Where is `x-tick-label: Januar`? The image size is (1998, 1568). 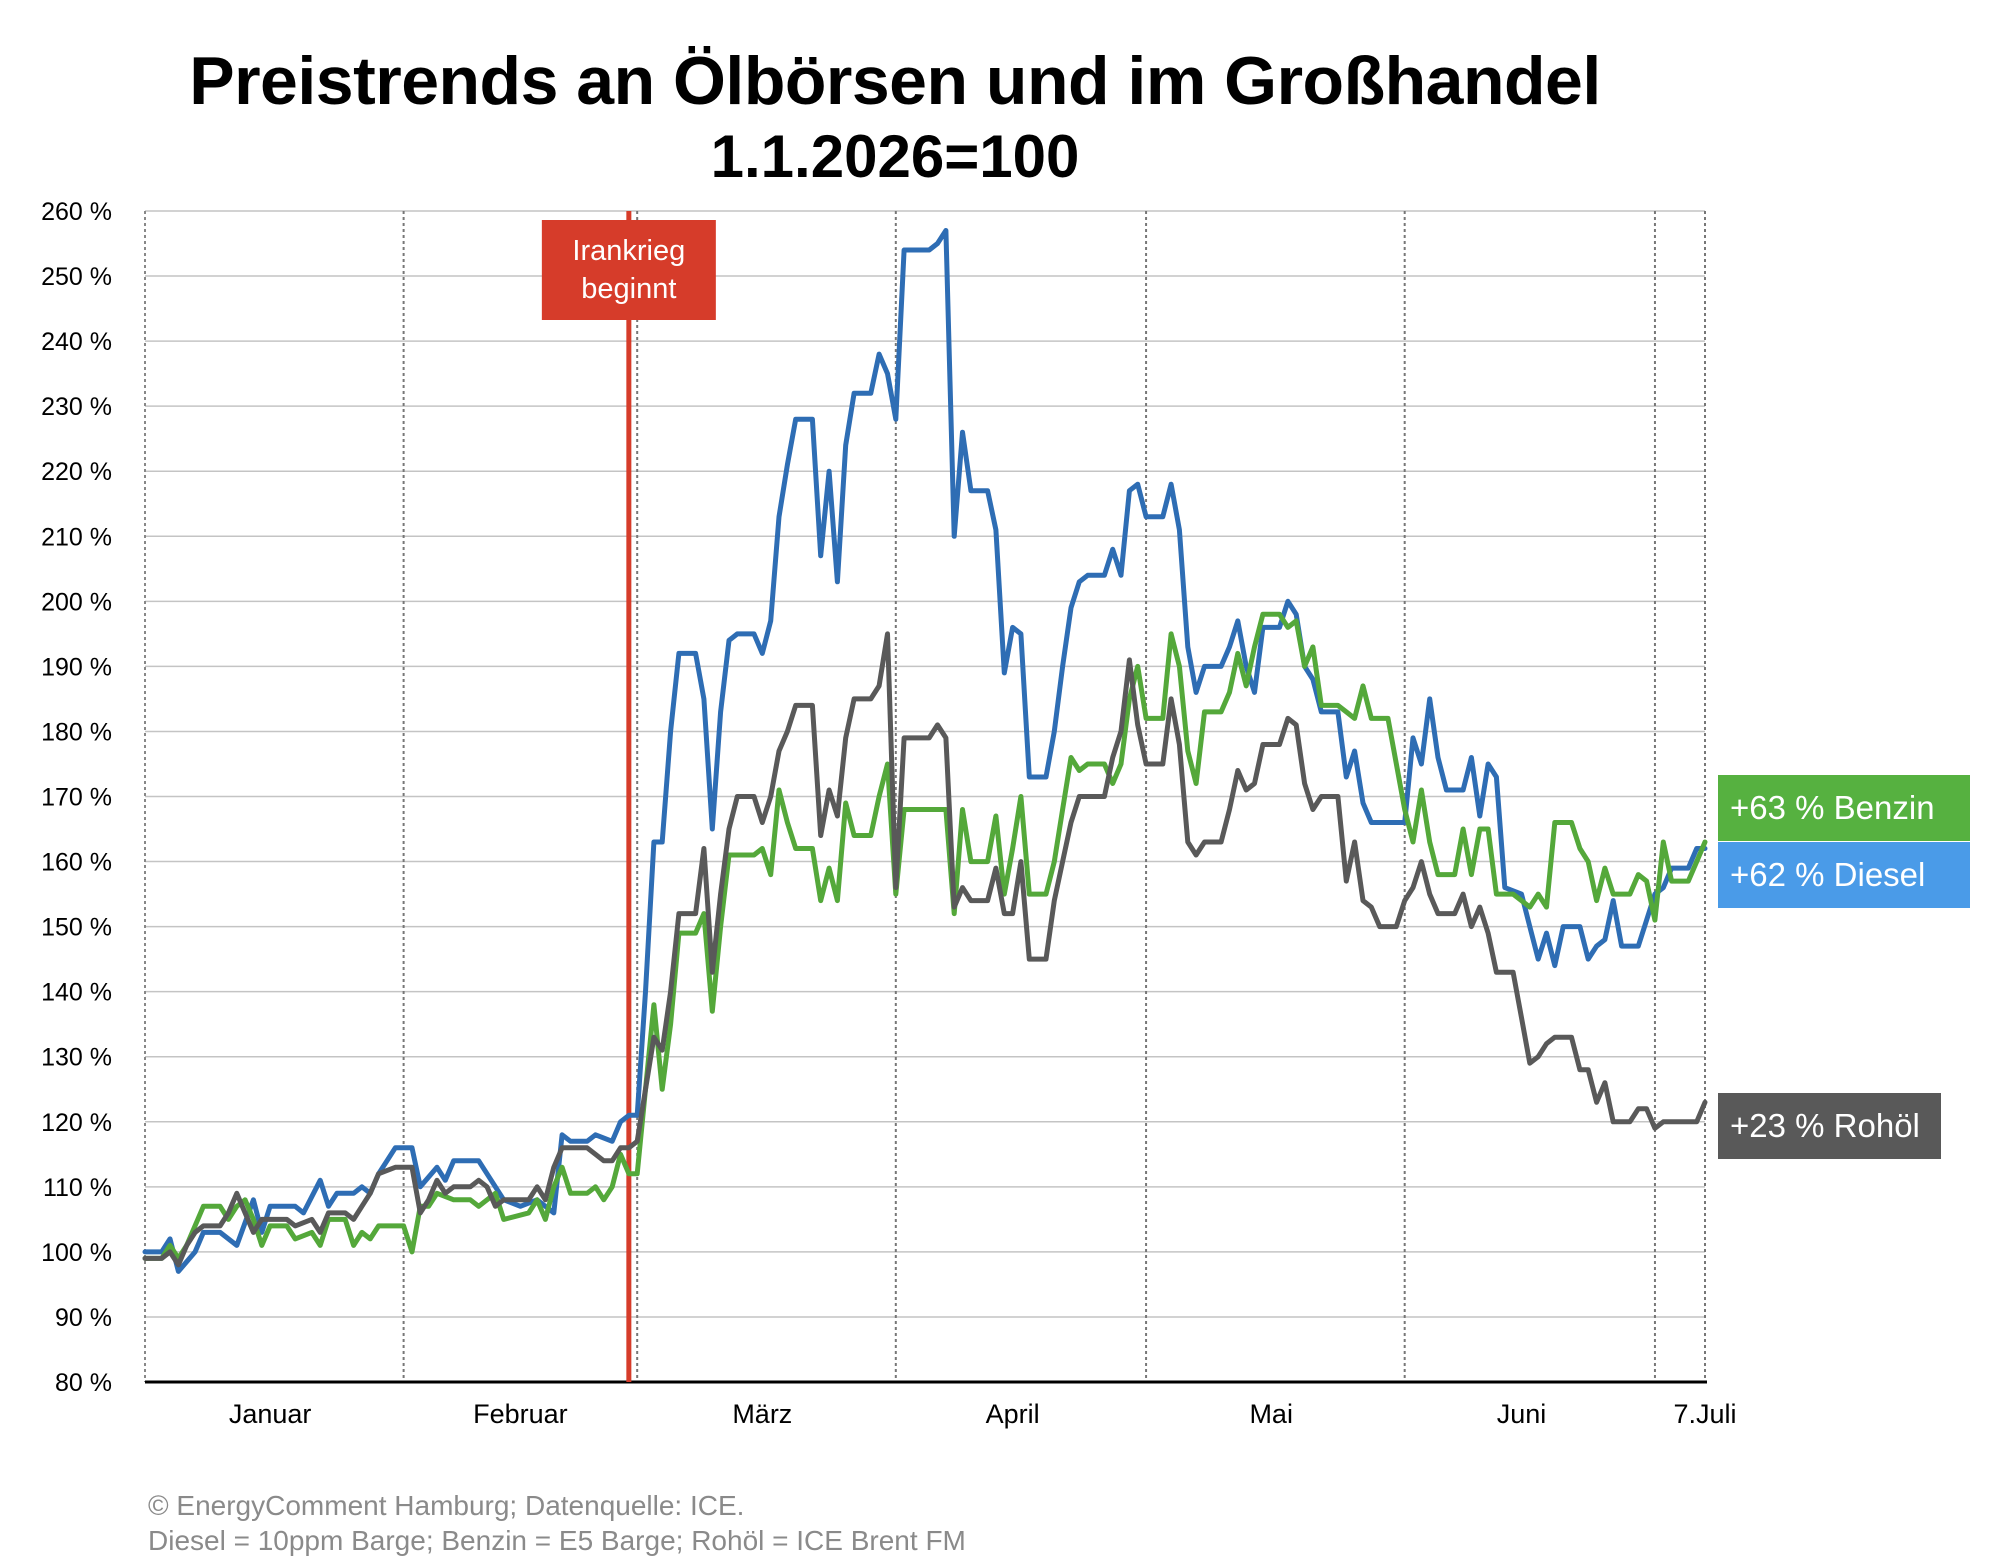 x-tick-label: Januar is located at coordinates (270, 1414).